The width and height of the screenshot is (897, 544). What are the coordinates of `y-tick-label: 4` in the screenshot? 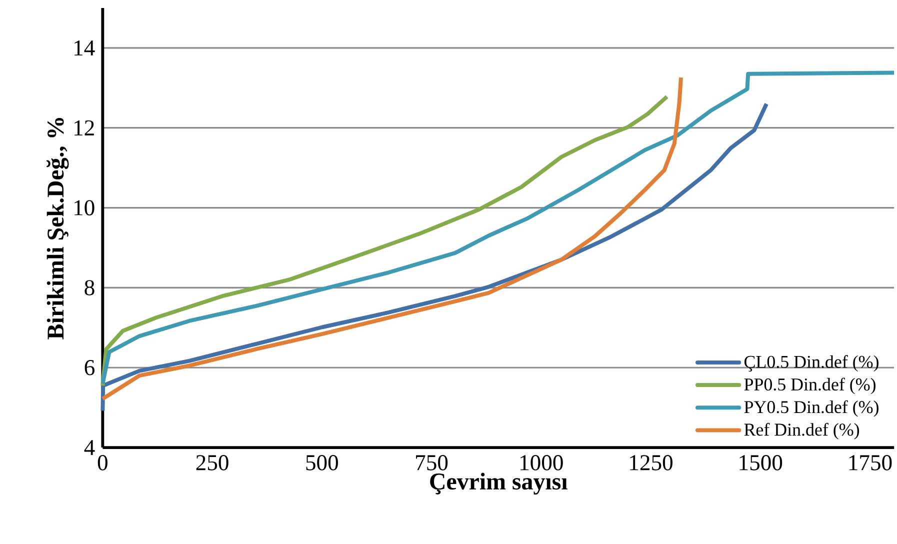 It's located at (89, 447).